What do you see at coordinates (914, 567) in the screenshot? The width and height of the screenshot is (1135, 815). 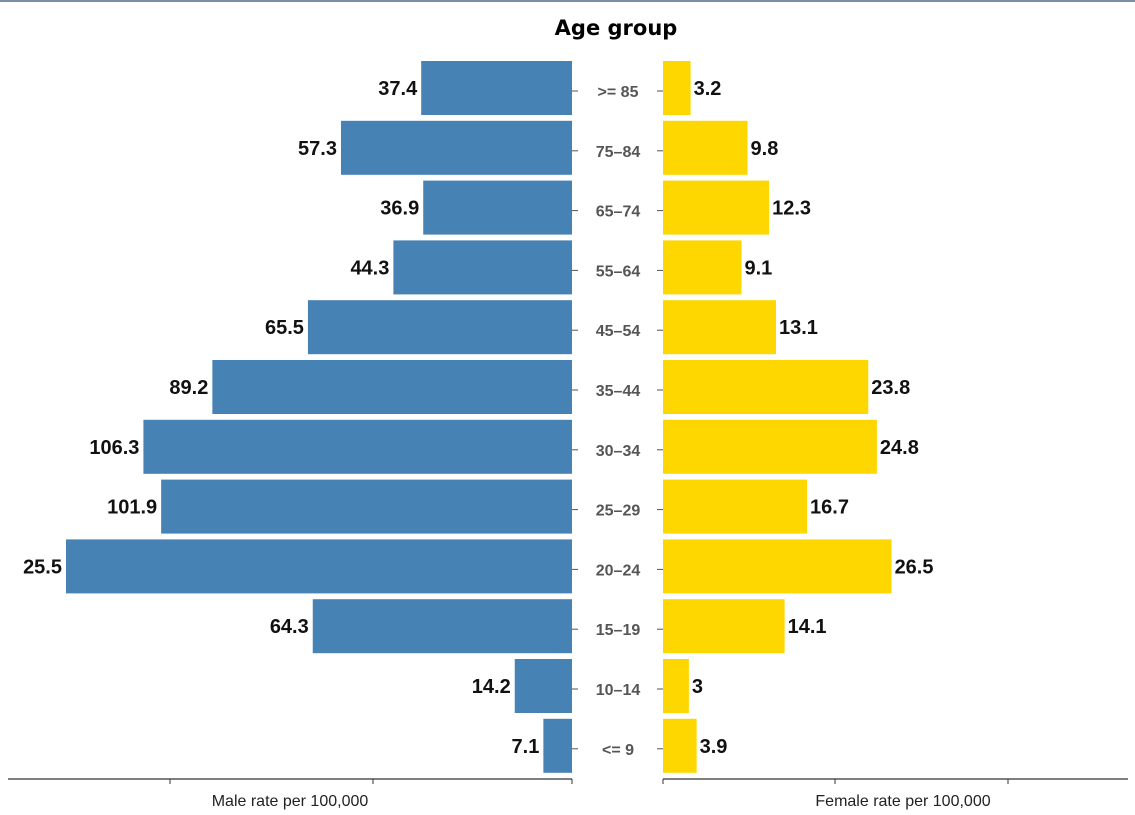 I see `female-value-label: 26.5` at bounding box center [914, 567].